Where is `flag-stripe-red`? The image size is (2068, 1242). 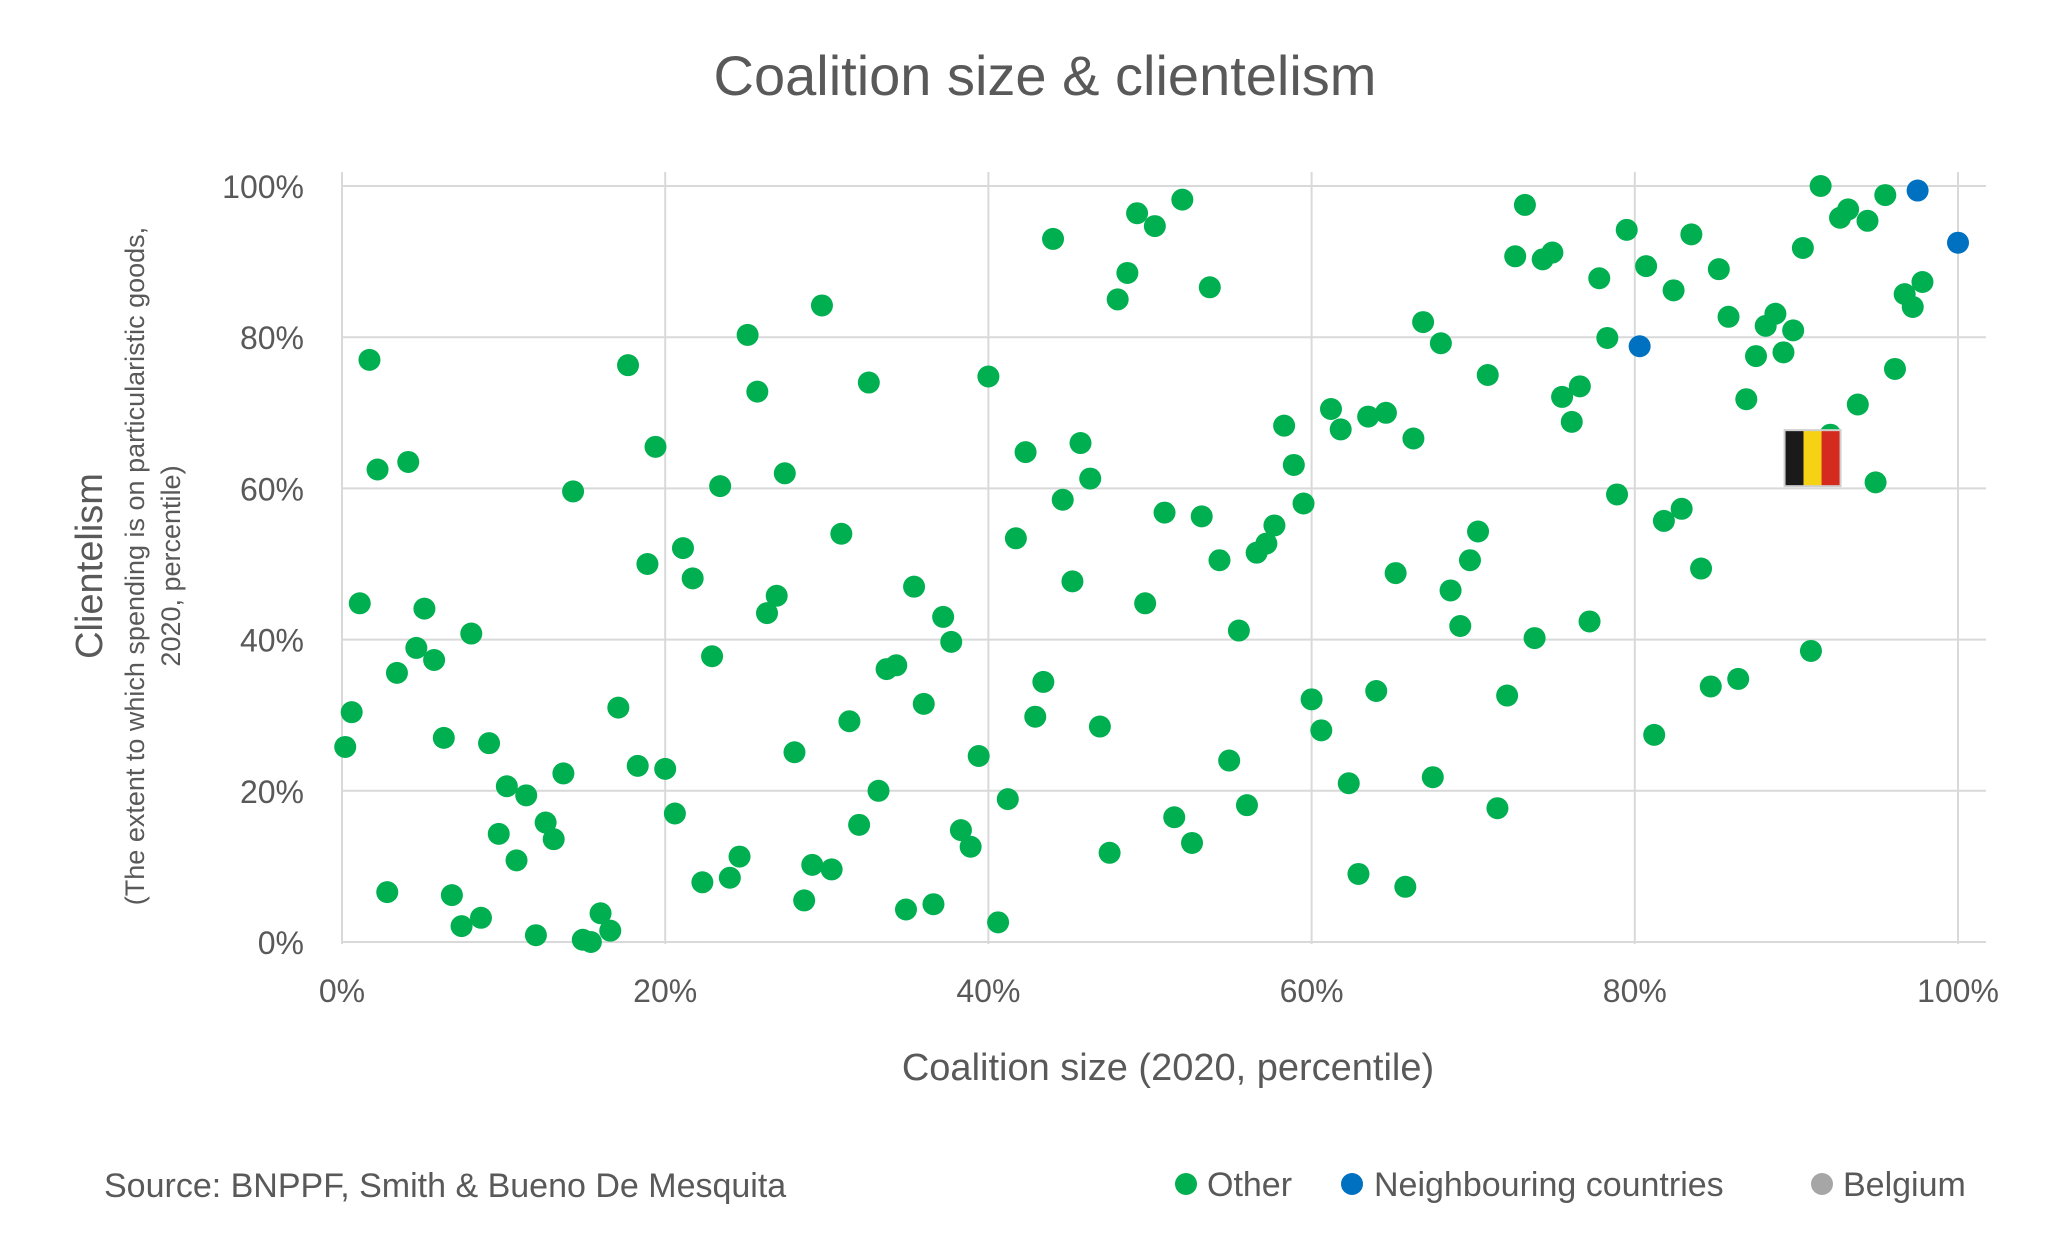
flag-stripe-red is located at coordinates (1830, 458).